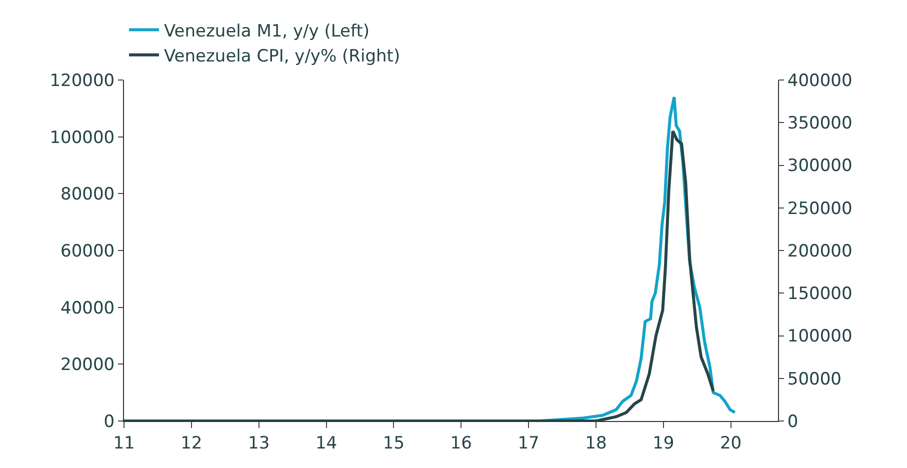 The width and height of the screenshot is (907, 468). What do you see at coordinates (819, 251) in the screenshot?
I see `y2-tick-label: 200000` at bounding box center [819, 251].